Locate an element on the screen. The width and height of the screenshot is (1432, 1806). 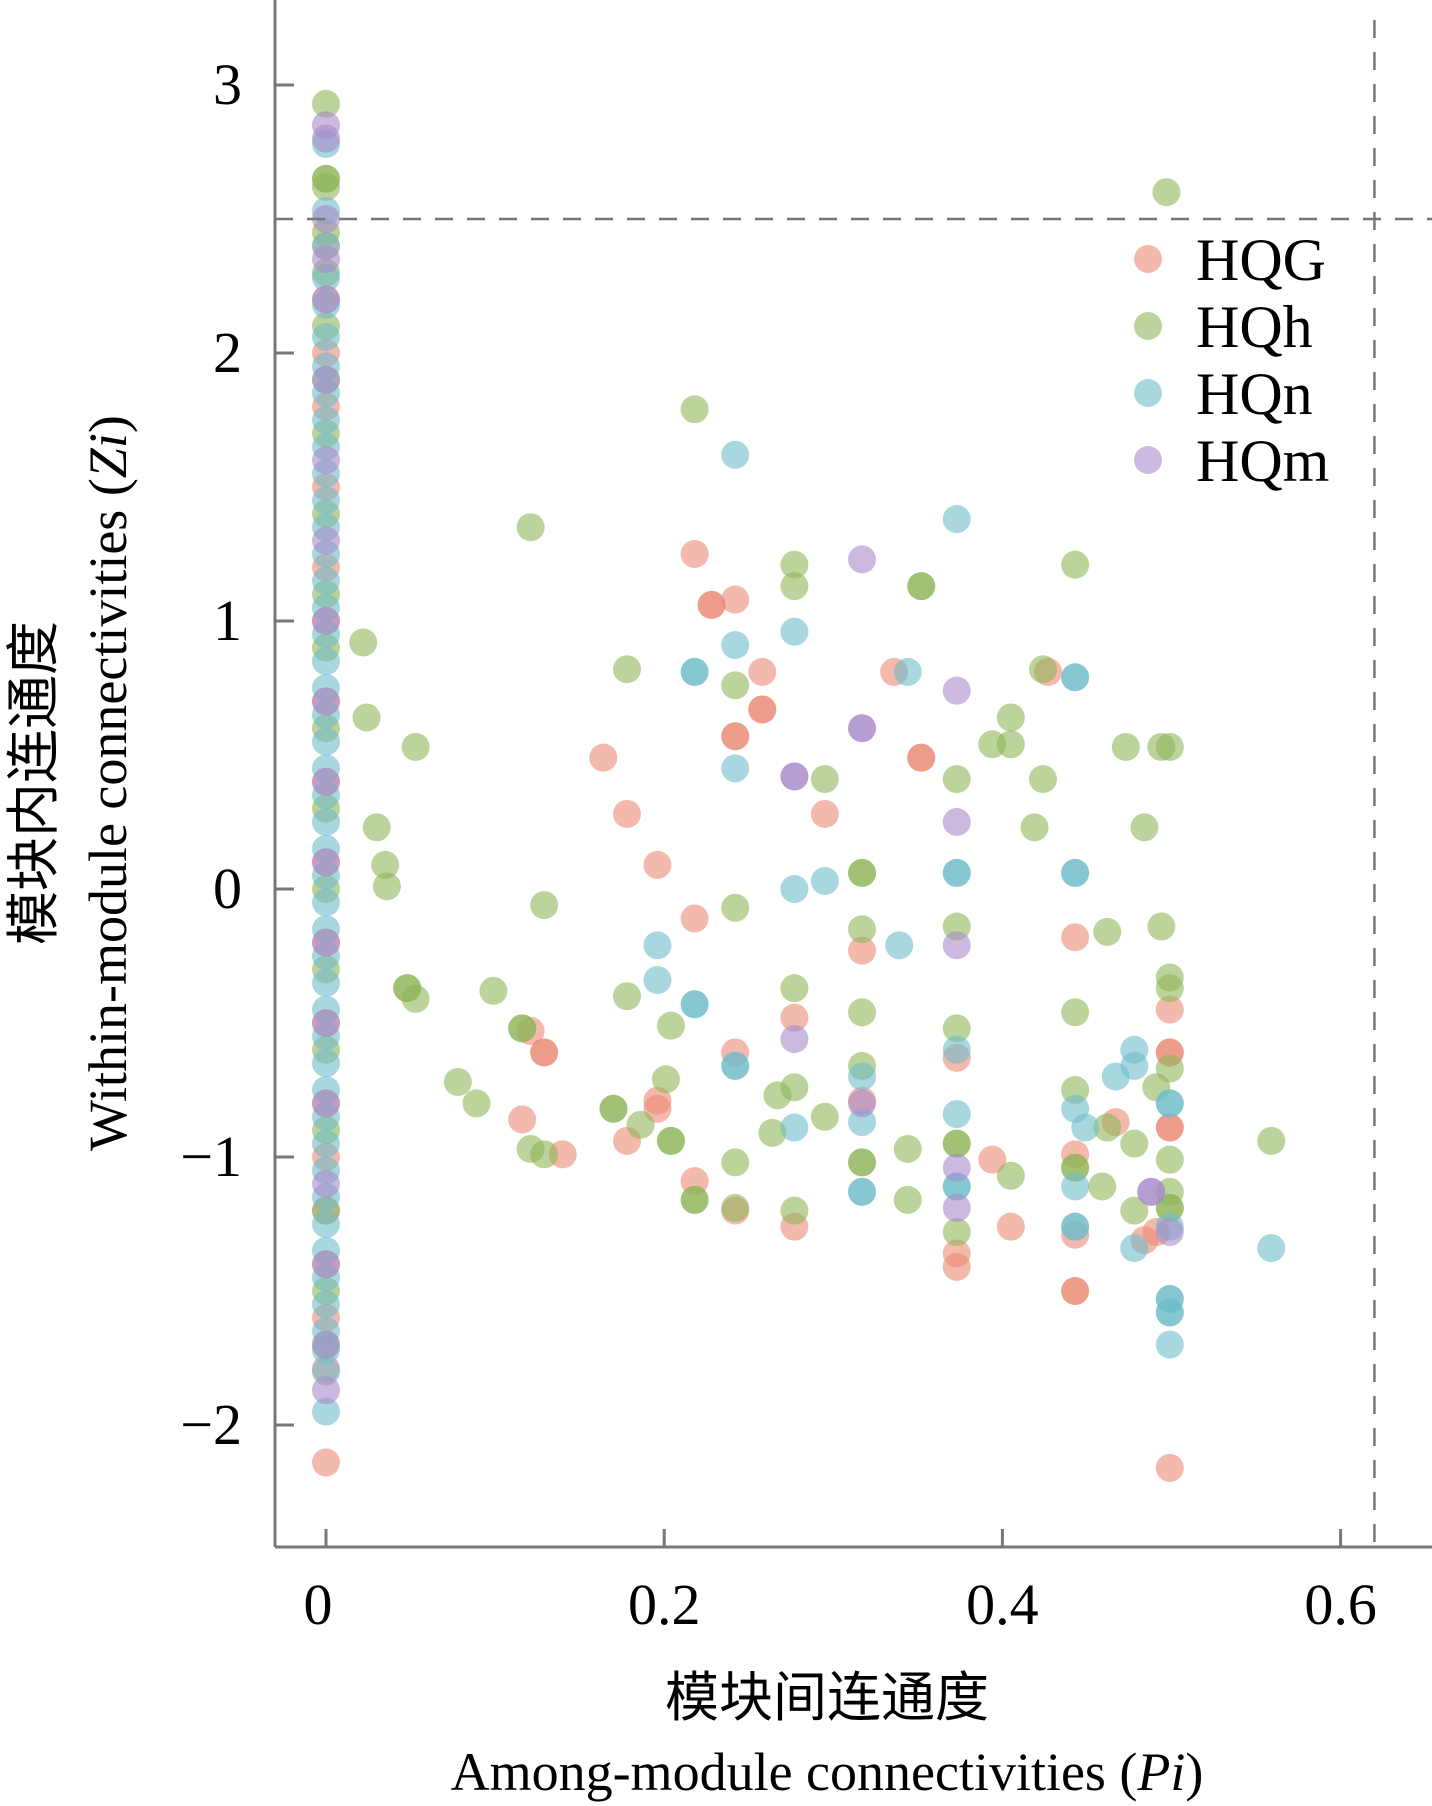
x-axis-title-cn: 模块间连通度 is located at coordinates (827, 1698).